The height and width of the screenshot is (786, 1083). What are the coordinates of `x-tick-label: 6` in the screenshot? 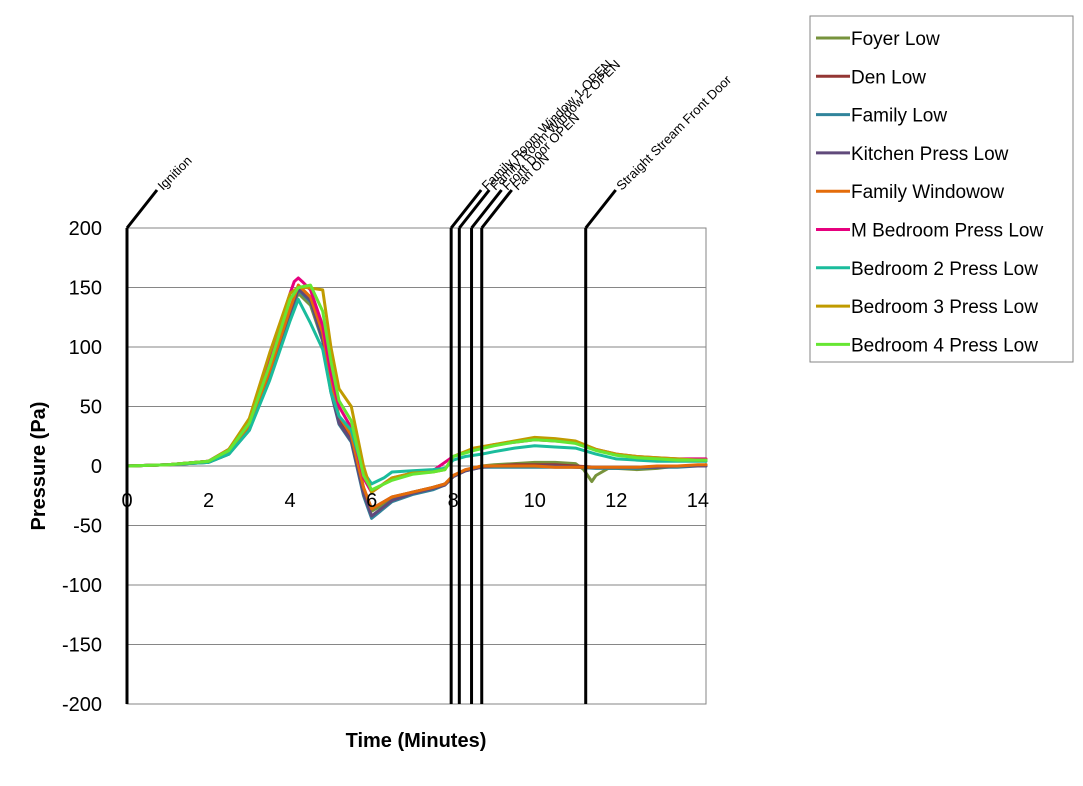 It's located at (371, 501).